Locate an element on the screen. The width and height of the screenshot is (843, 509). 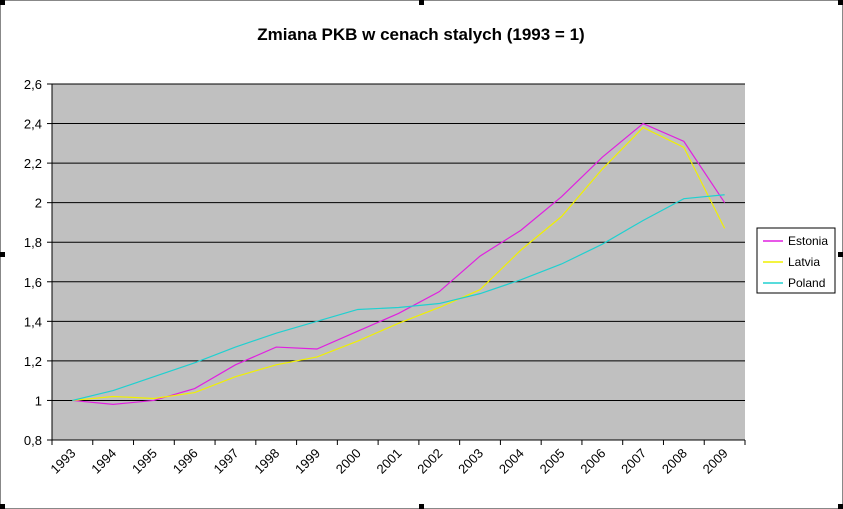
y-tick-label: 0,8 is located at coordinates (33, 440).